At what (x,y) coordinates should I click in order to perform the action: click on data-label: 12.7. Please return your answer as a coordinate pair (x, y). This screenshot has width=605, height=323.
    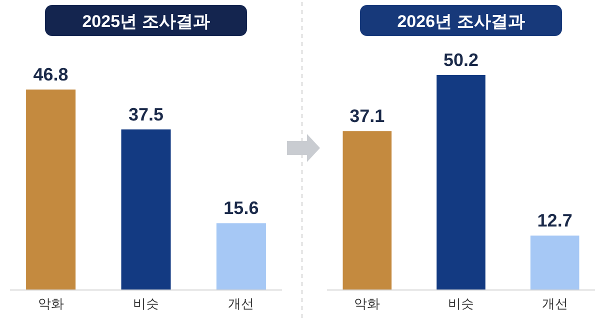
    Looking at the image, I should click on (554, 220).